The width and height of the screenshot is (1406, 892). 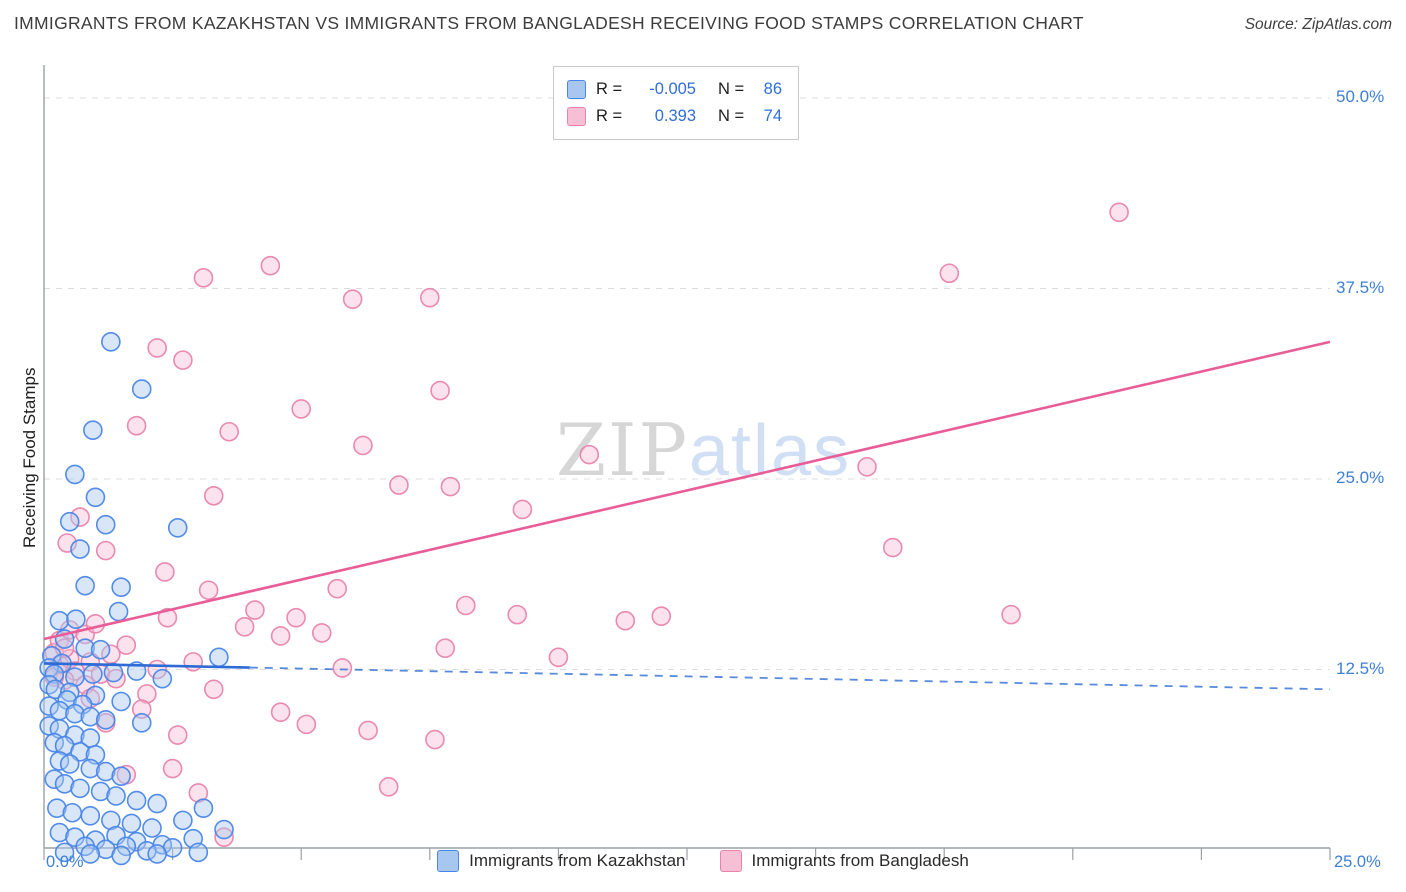 I want to click on r-value: -0.005, so click(x=672, y=89).